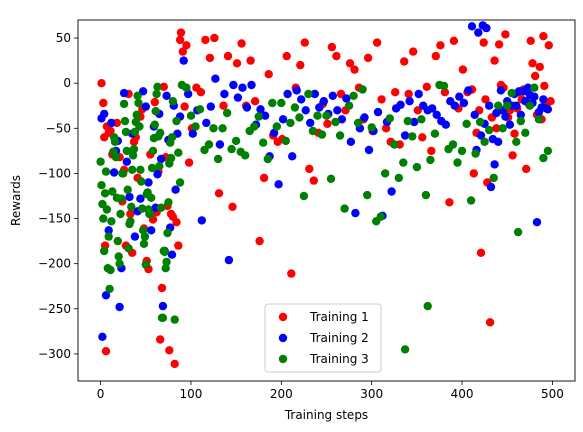  I want to click on y-tick-label: −200, so click(54, 264).